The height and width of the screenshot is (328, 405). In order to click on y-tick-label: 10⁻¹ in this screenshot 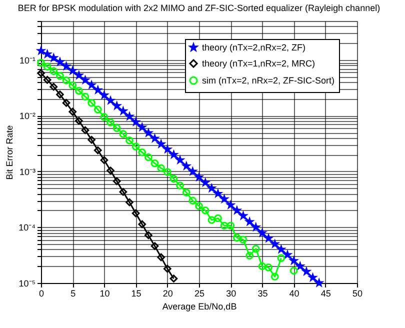, I will do `click(27, 60)`.